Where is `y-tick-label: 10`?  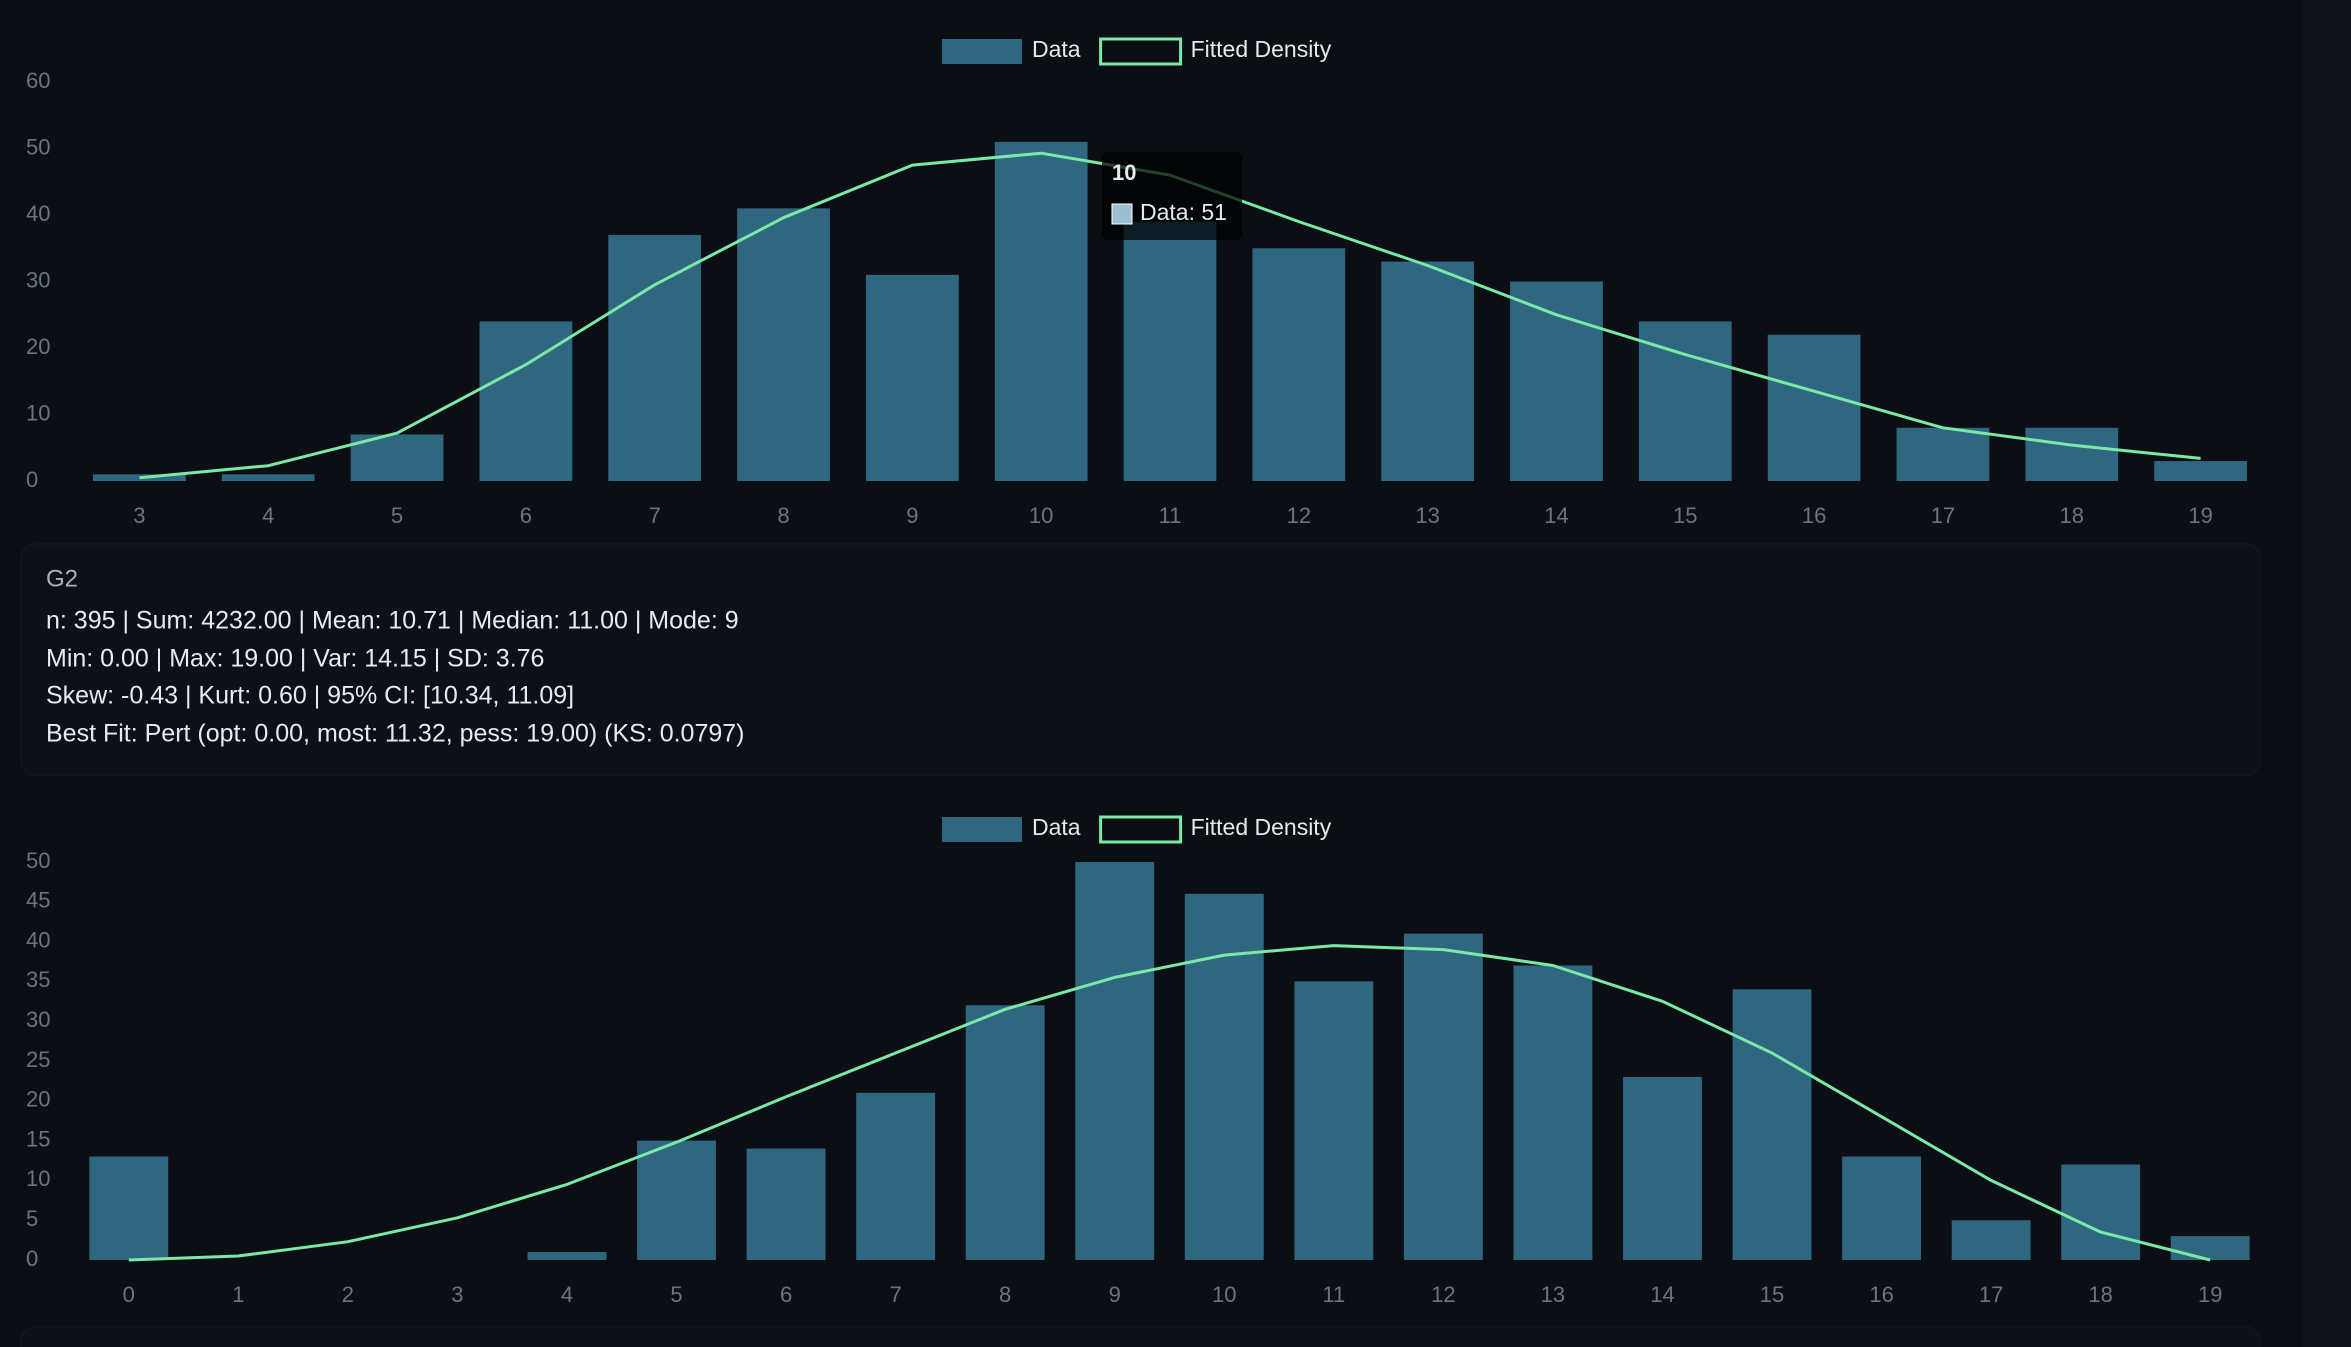 y-tick-label: 10 is located at coordinates (38, 1178).